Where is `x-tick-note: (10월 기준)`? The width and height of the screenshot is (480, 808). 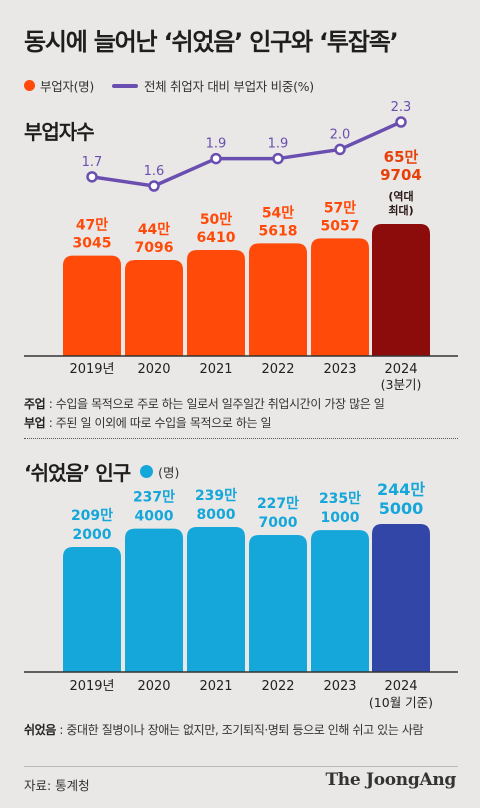
x-tick-note: (10월 기준) is located at coordinates (401, 702).